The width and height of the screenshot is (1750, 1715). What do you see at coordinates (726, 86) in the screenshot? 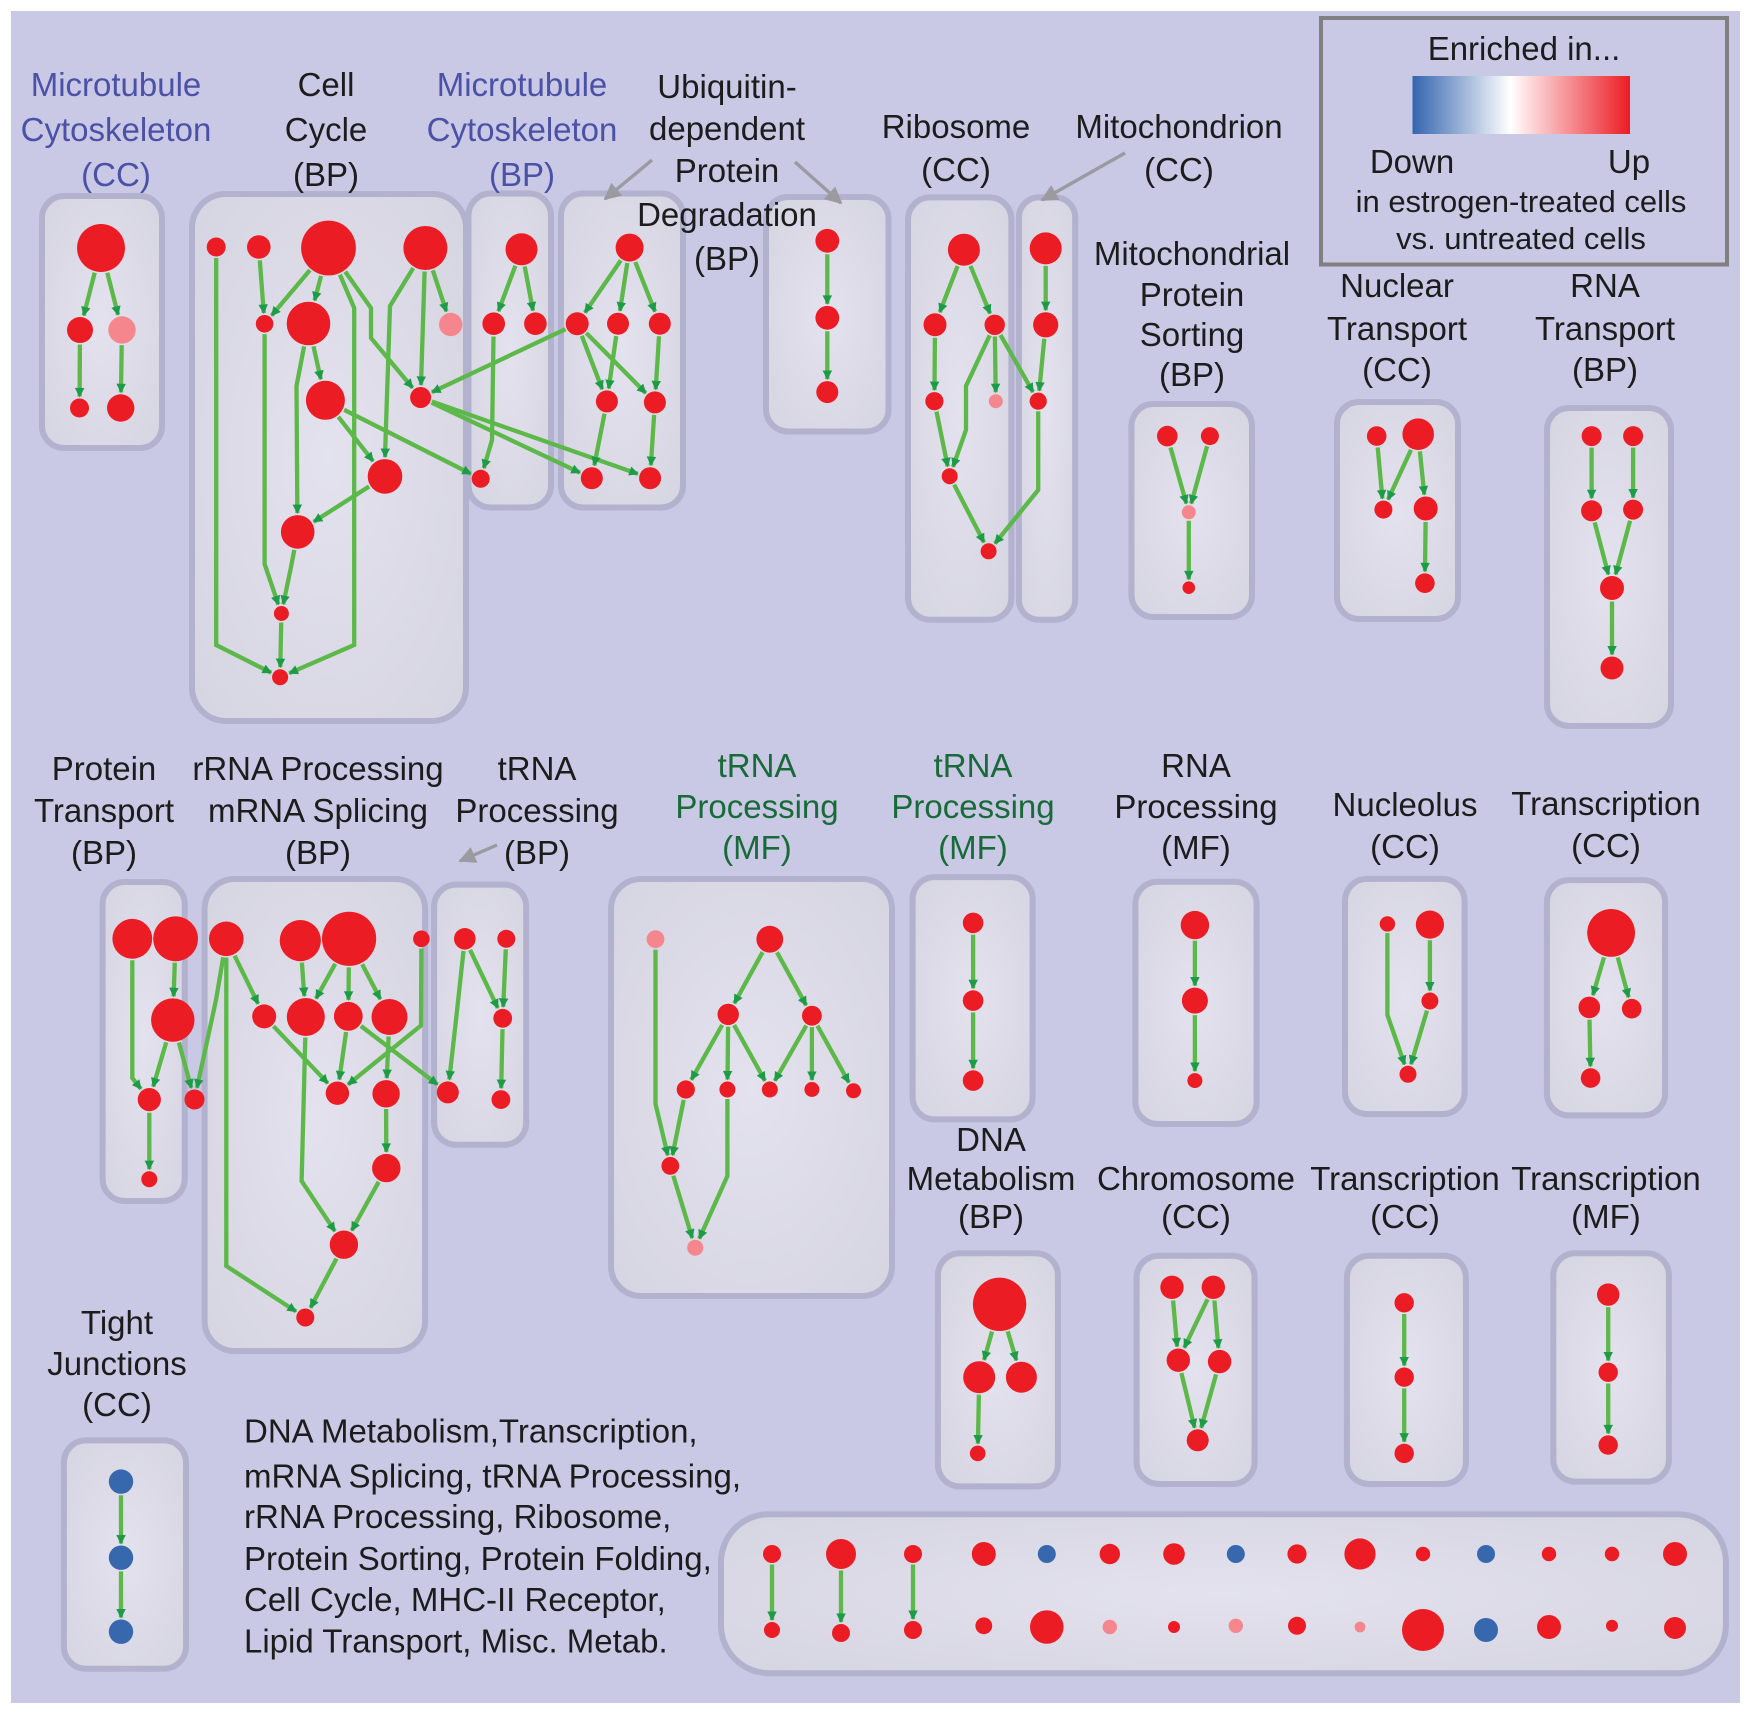
I see `svg-text: Ubiquitin-` at bounding box center [726, 86].